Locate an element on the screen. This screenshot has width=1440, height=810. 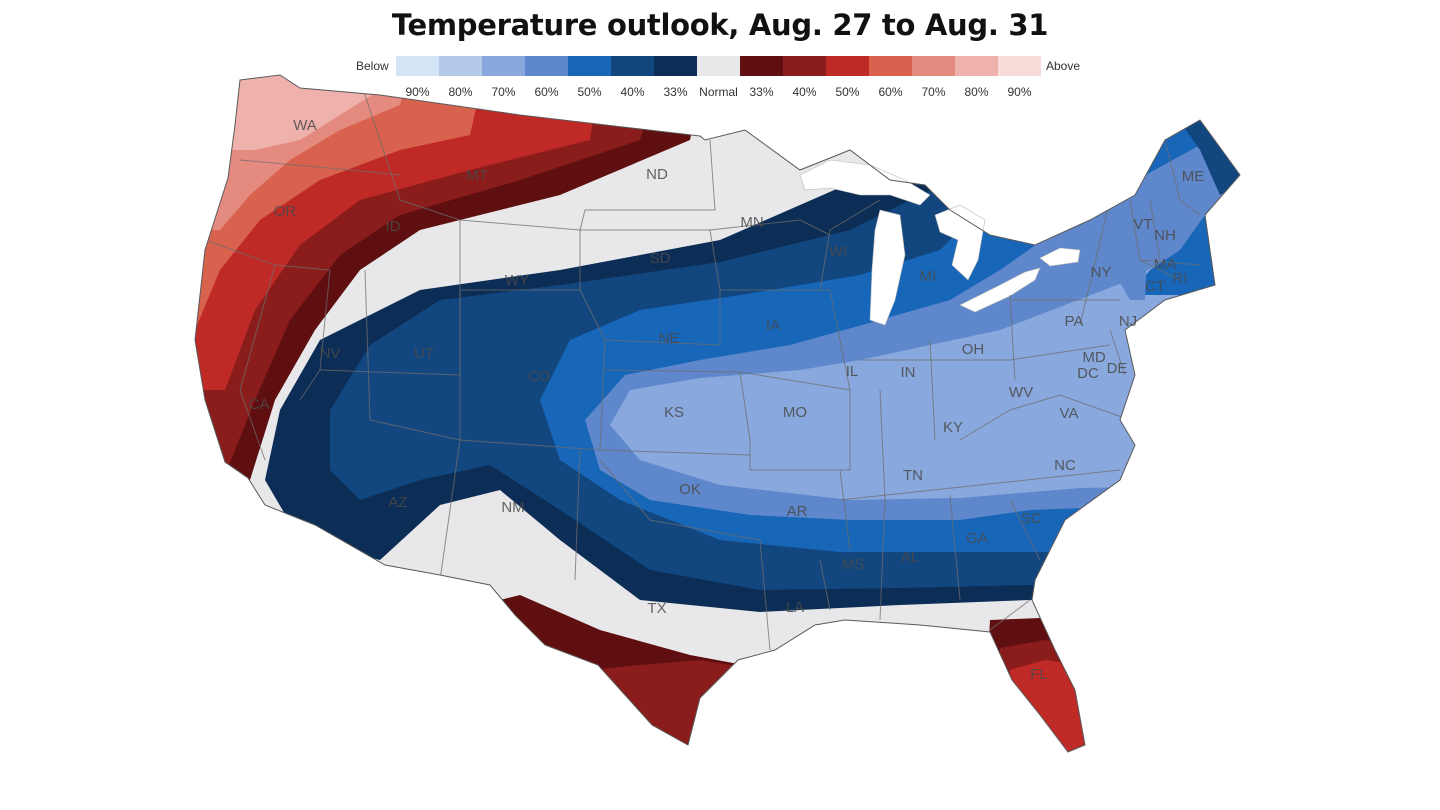
state-label-or: OR is located at coordinates (285, 211).